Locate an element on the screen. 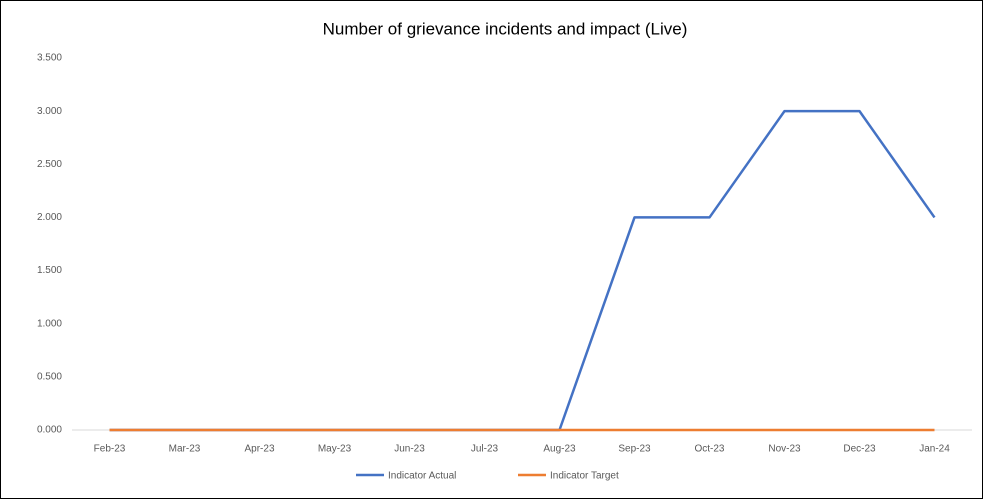 The width and height of the screenshot is (983, 499). x-tick-label: Jun-23 is located at coordinates (409, 449).